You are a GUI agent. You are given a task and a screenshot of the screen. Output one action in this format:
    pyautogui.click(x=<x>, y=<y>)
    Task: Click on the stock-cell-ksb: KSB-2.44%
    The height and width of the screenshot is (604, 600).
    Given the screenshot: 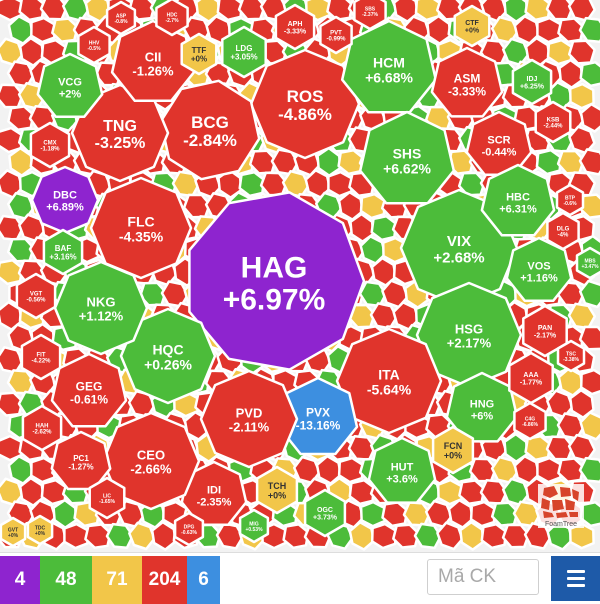 What is the action you would take?
    pyautogui.click(x=553, y=122)
    